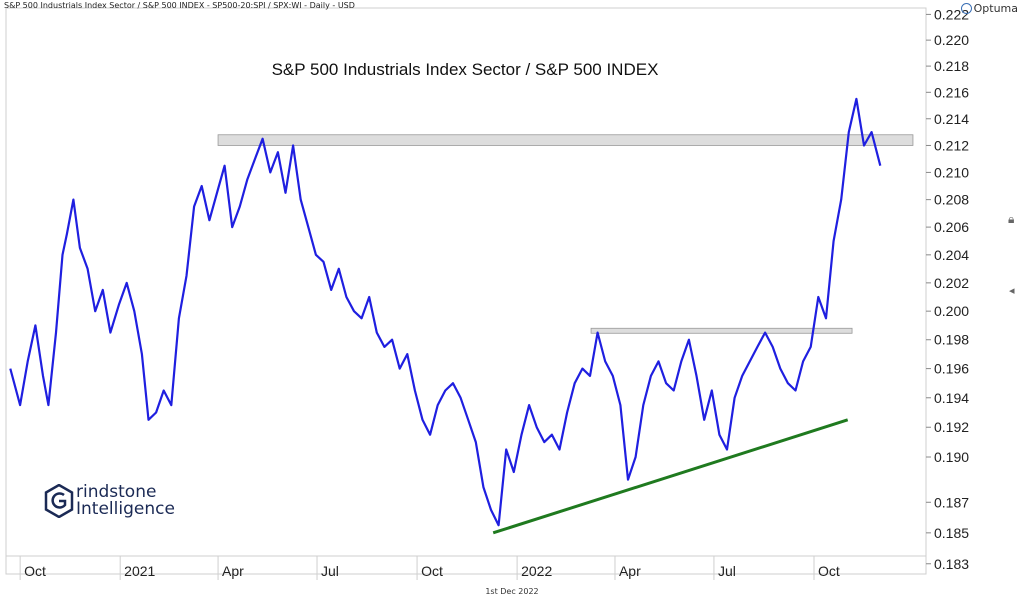 The width and height of the screenshot is (1024, 607). I want to click on y-tick-label: 0.194, so click(951, 398).